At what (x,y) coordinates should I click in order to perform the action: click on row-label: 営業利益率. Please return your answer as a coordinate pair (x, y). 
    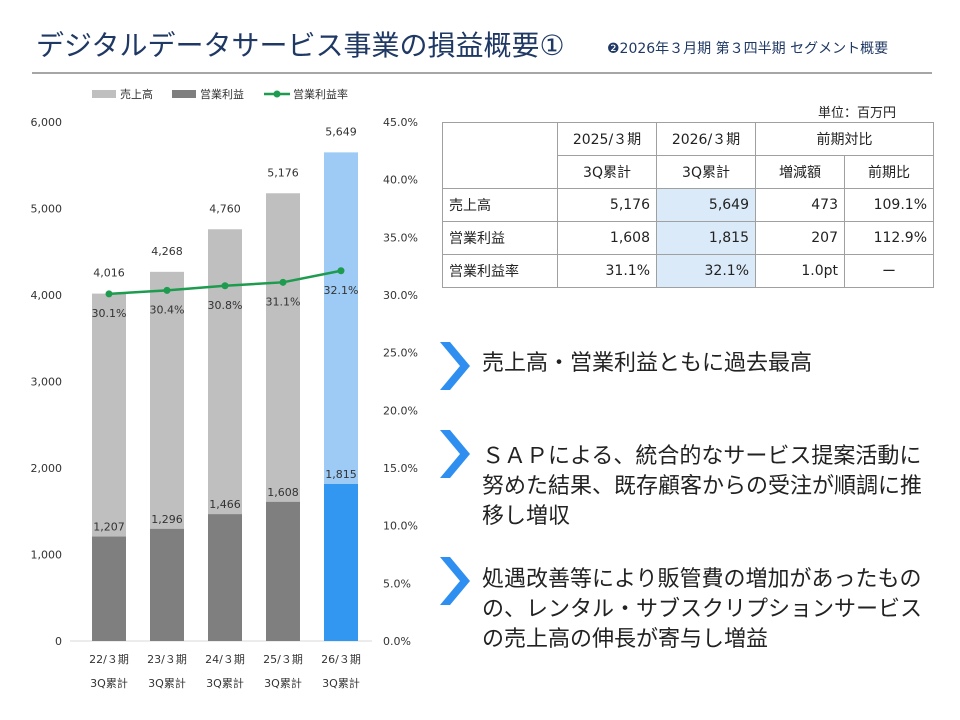
    Looking at the image, I should click on (500, 271).